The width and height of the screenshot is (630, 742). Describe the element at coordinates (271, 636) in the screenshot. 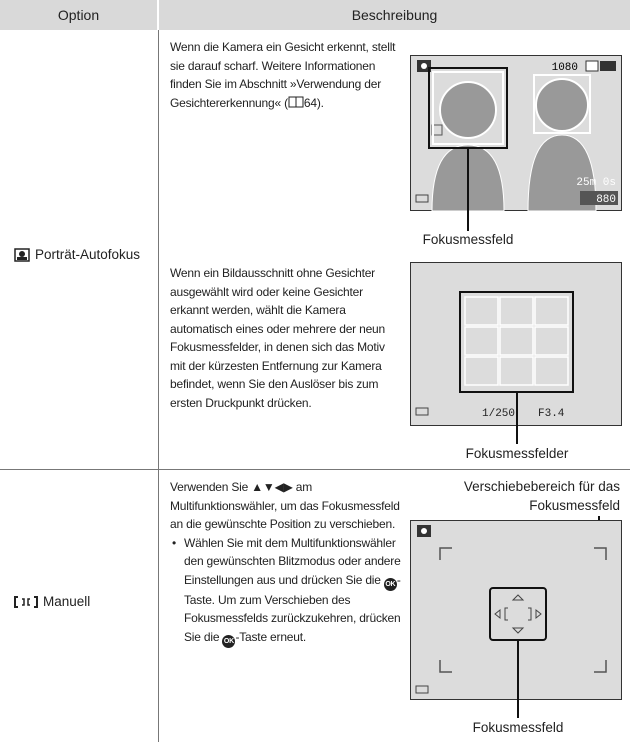

I see `bullet-text: -Taste erneut.` at that location.